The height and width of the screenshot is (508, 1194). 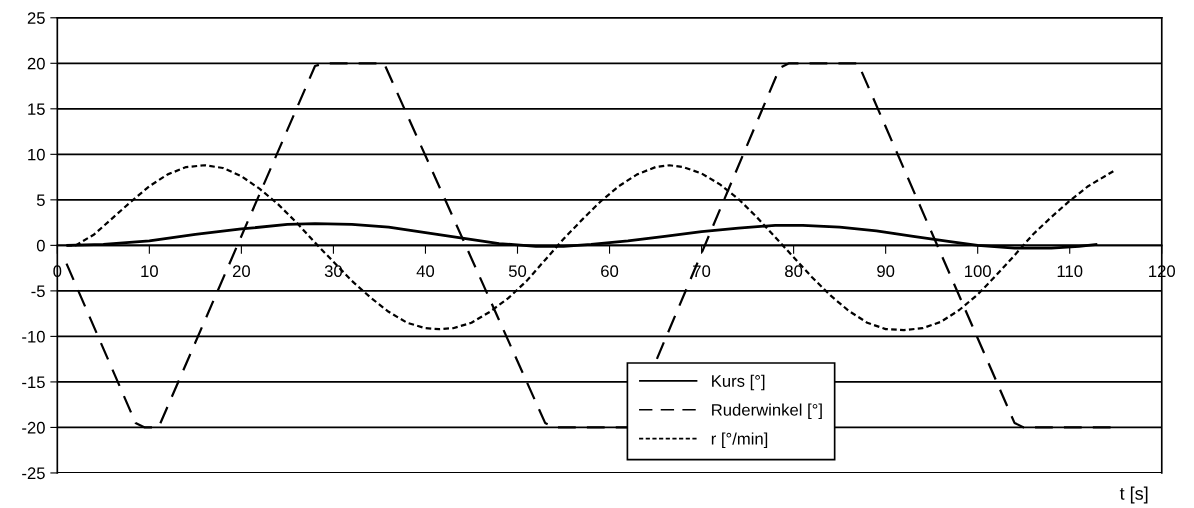 What do you see at coordinates (739, 440) in the screenshot?
I see `legend-label: r [°/min]` at bounding box center [739, 440].